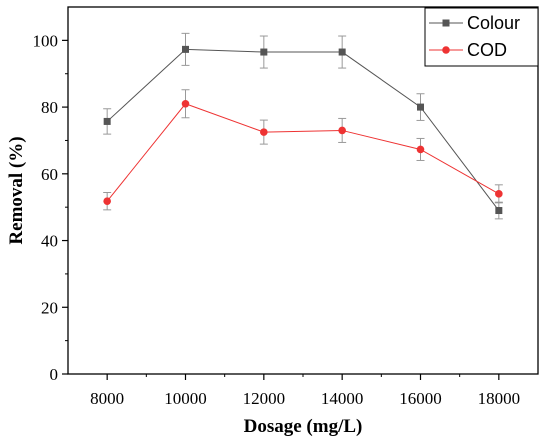 This screenshot has width=550, height=443. What do you see at coordinates (54, 374) in the screenshot?
I see `y-tick-label: 0` at bounding box center [54, 374].